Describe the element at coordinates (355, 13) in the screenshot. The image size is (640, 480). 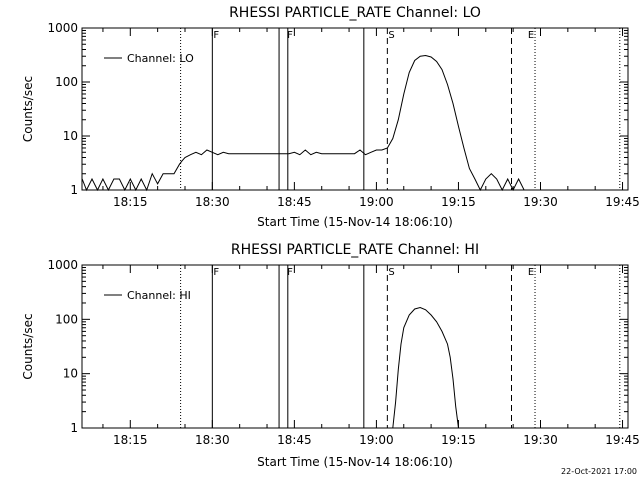
I see `chart-title: RHESSI PARTICLE_RATE Channel: LO` at that location.